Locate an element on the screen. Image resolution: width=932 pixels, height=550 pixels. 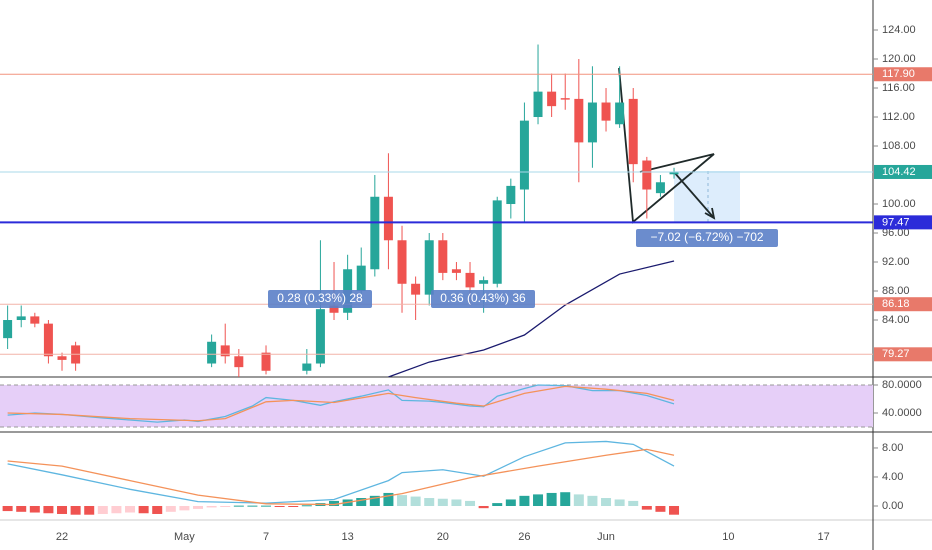
y-tick-label: 96.00 is located at coordinates (896, 233).